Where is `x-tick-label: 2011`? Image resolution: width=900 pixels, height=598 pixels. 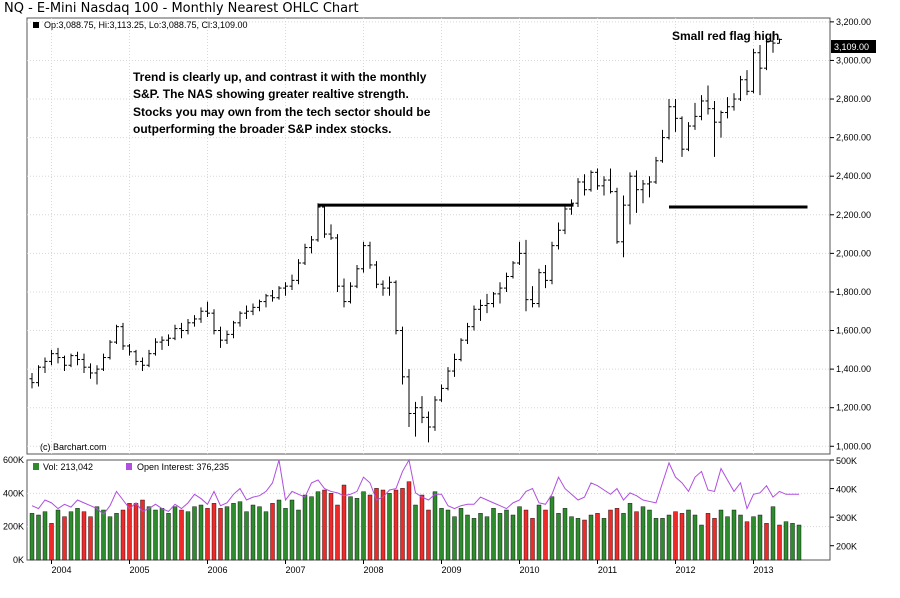
x-tick-label: 2011 is located at coordinates (607, 570).